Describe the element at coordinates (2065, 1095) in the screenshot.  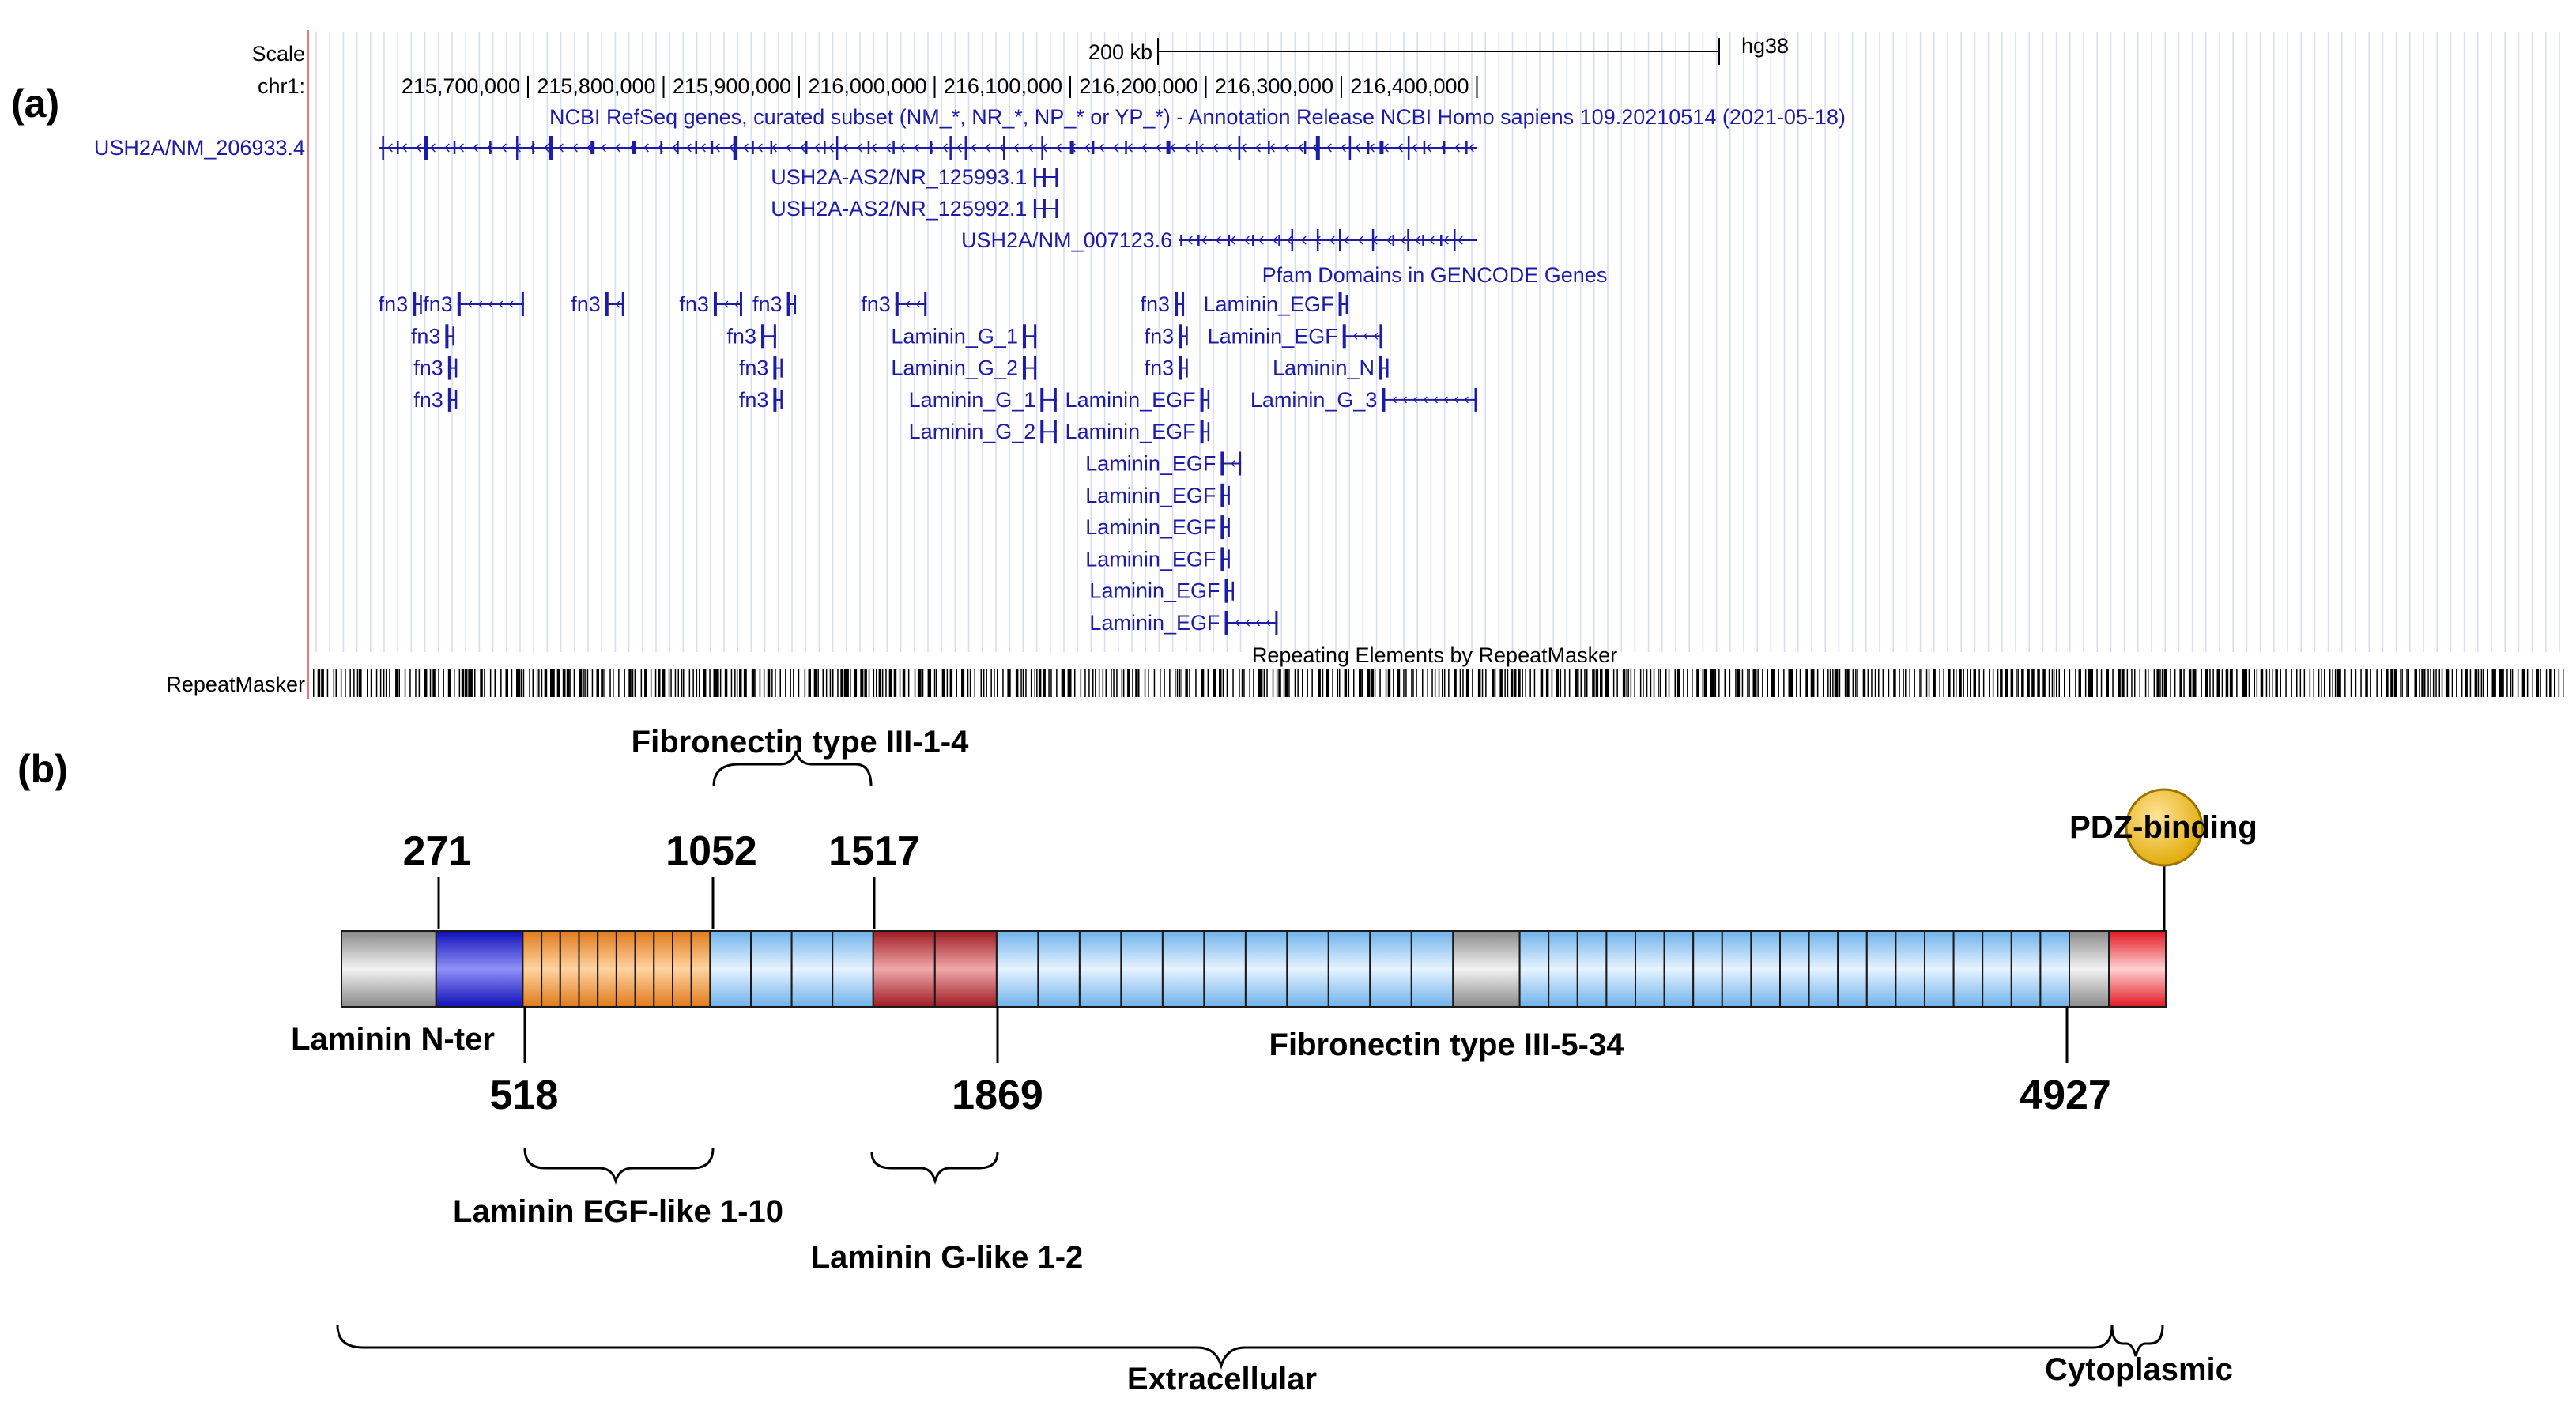
I see `position-4927-label: 4927` at that location.